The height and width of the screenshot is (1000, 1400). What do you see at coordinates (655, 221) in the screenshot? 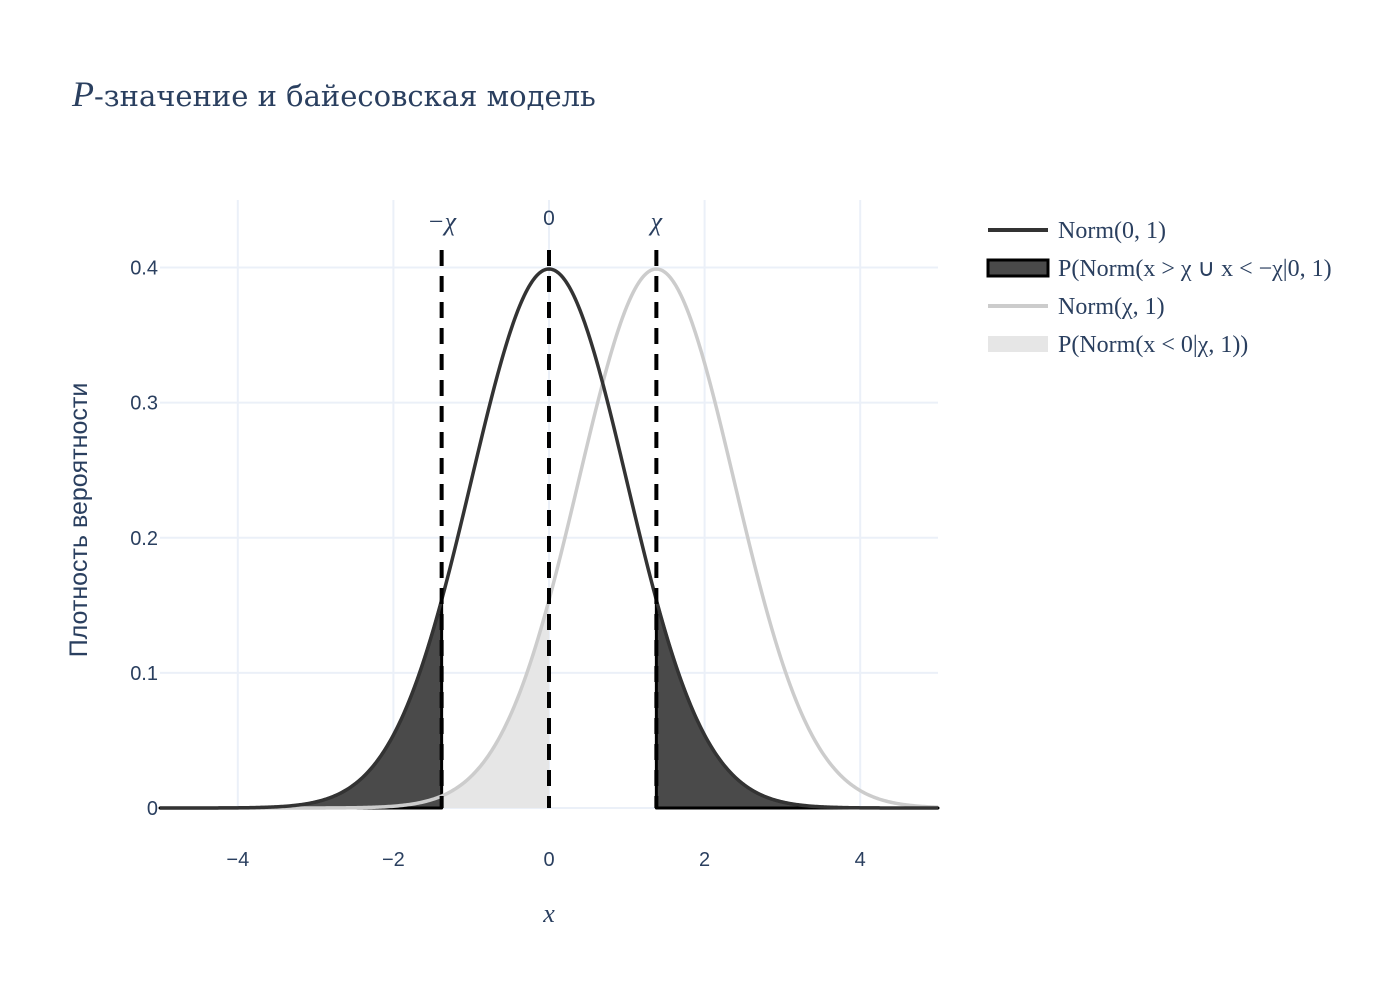
I see `vertical-line-label: χ` at bounding box center [655, 221].